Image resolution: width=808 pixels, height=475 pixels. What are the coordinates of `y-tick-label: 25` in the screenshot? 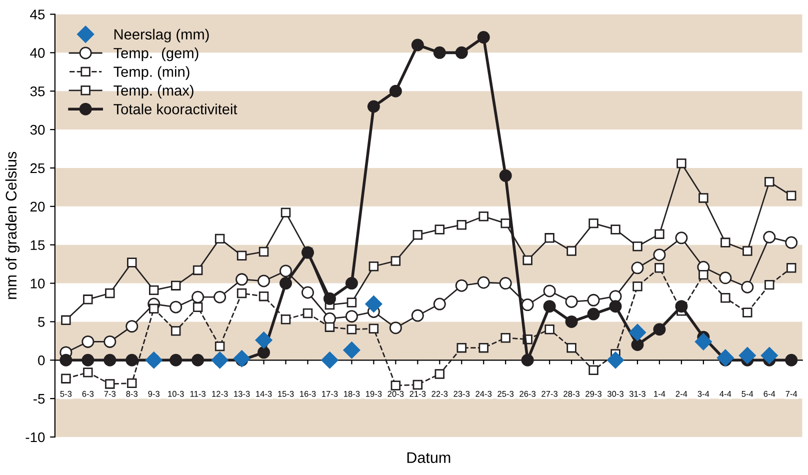 It's located at (37, 168).